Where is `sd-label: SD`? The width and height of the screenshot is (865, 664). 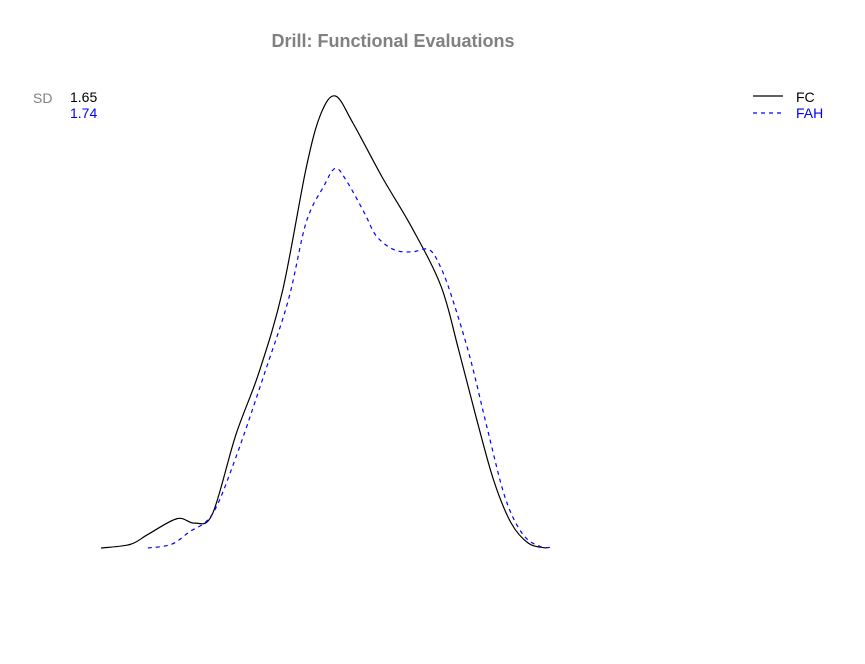
sd-label: SD is located at coordinates (42, 98).